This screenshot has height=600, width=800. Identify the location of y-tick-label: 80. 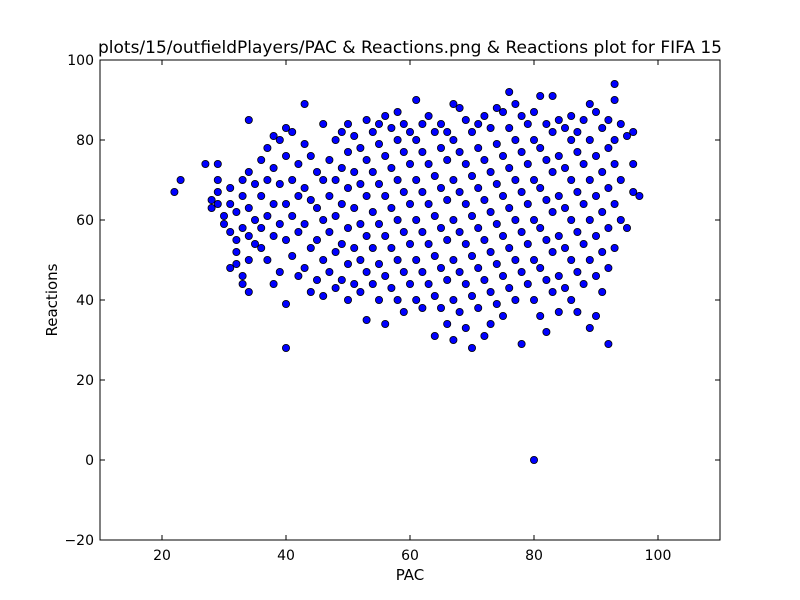
(85, 141).